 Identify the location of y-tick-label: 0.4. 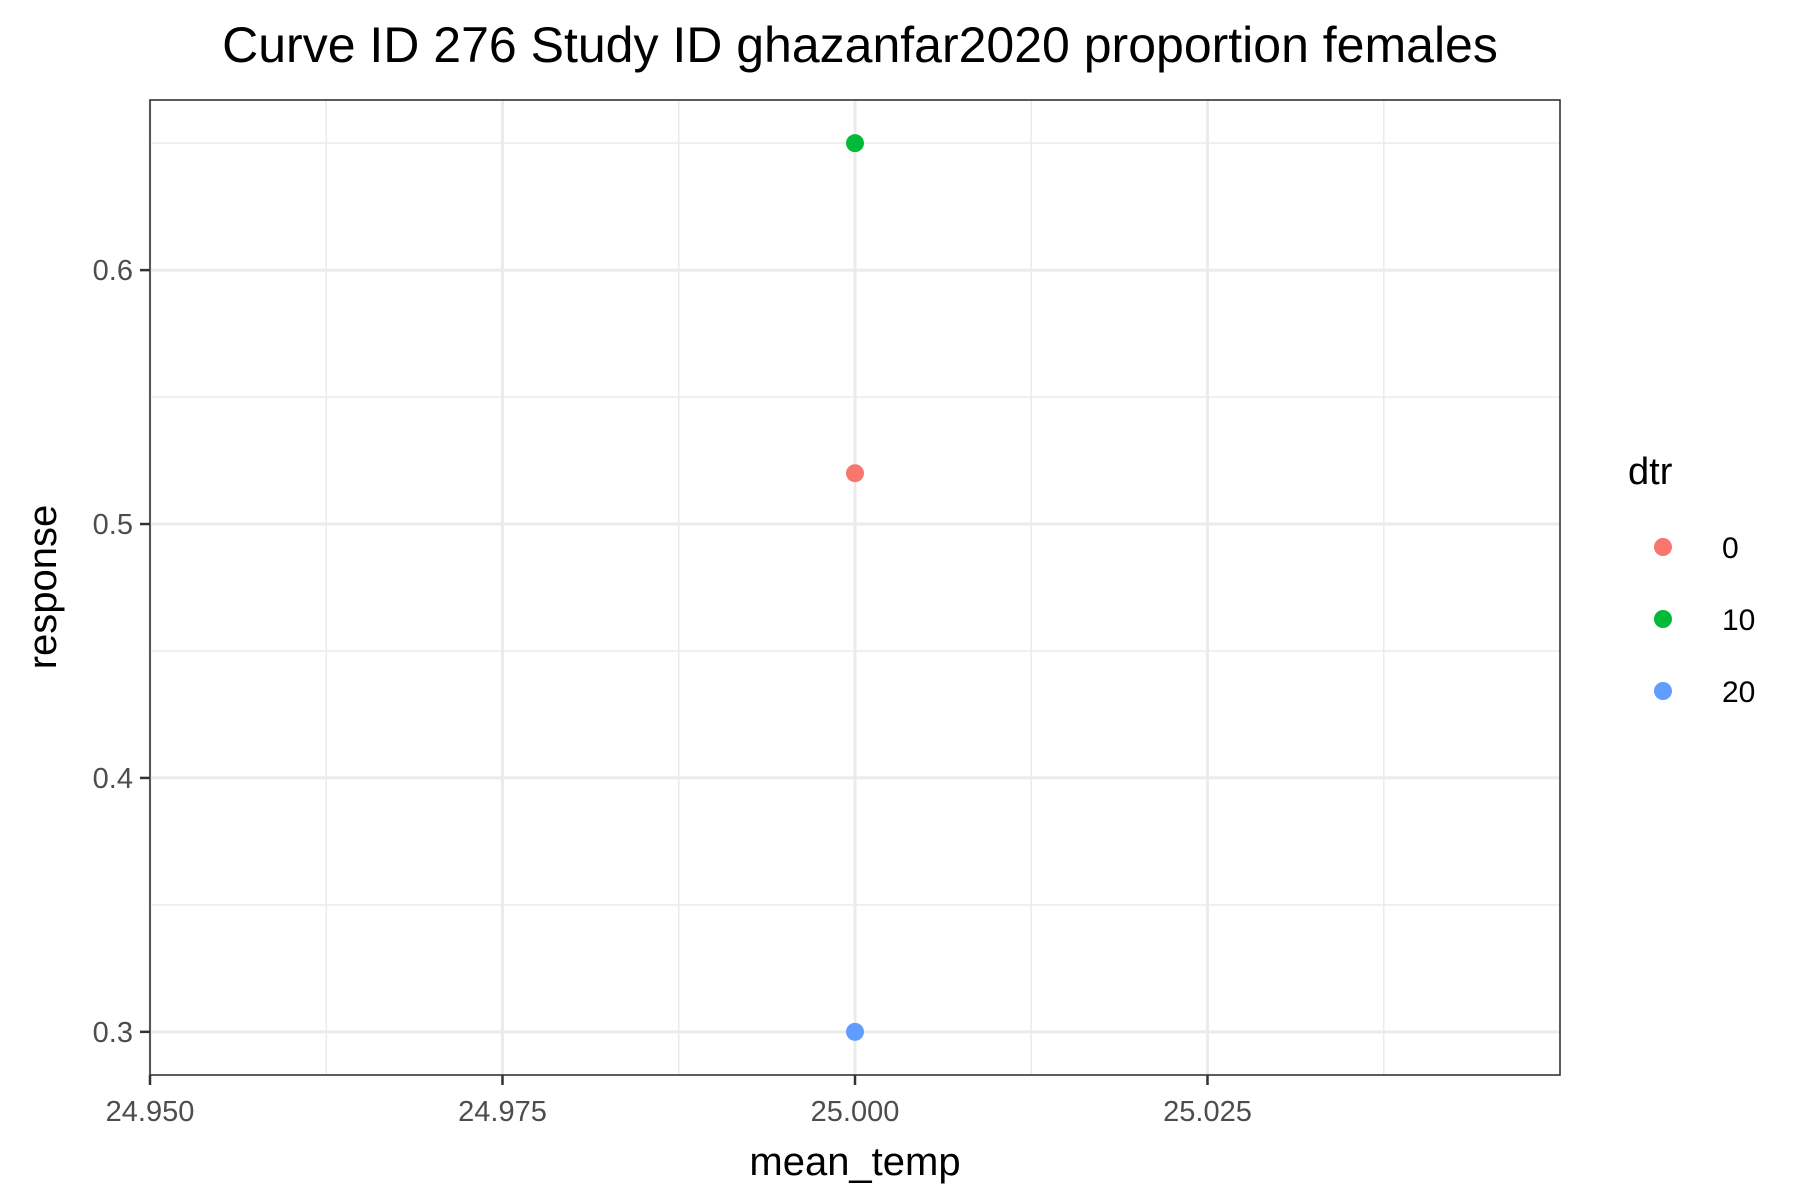
(113, 779).